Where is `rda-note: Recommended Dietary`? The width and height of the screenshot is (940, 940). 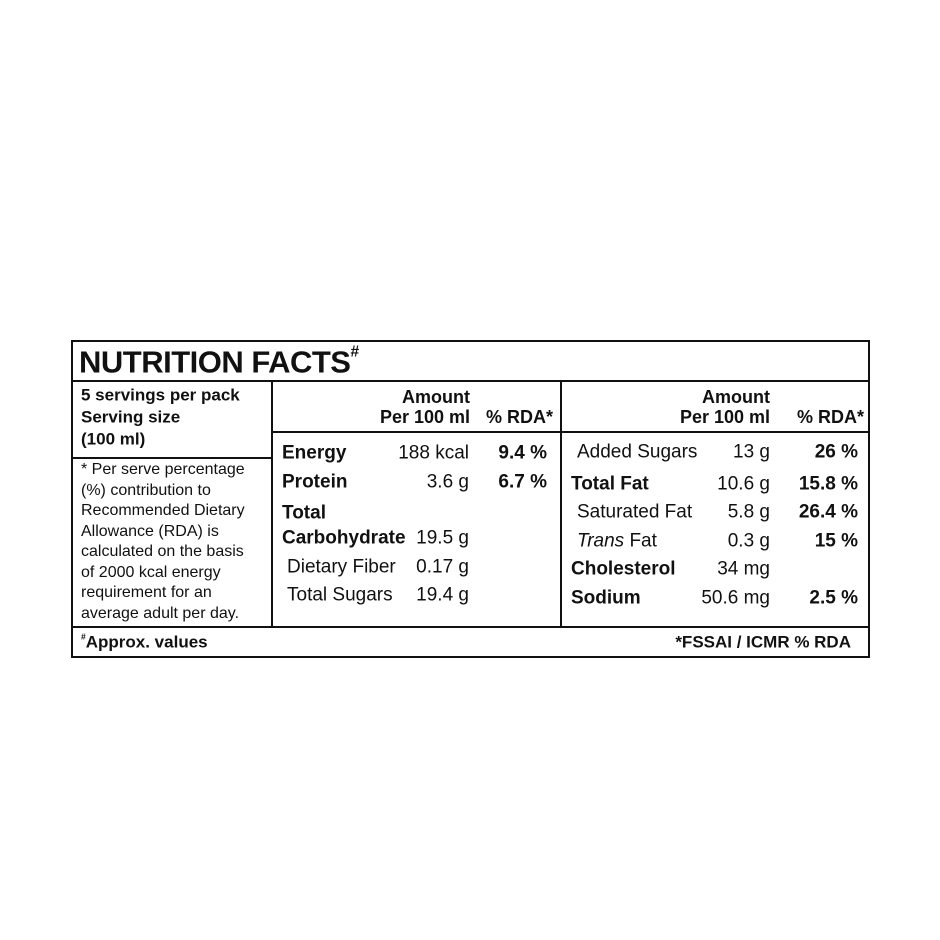 rda-note: Recommended Dietary is located at coordinates (163, 510).